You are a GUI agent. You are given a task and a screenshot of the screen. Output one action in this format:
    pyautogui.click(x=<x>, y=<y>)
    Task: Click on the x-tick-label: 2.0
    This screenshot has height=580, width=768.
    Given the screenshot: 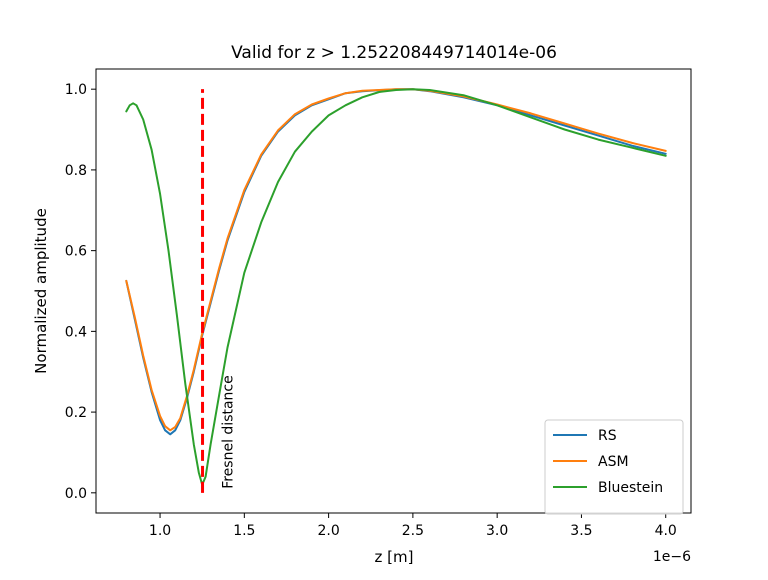 What is the action you would take?
    pyautogui.click(x=328, y=531)
    